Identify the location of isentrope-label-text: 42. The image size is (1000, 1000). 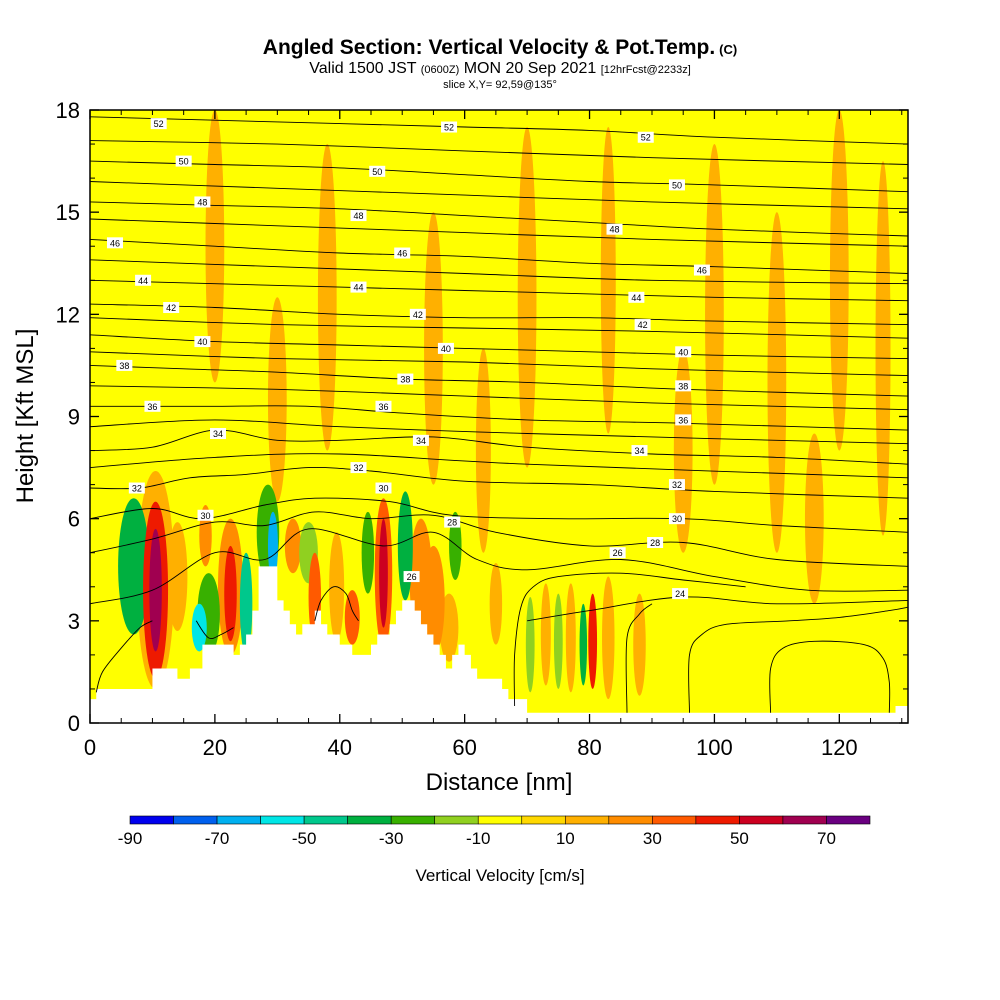
(643, 325).